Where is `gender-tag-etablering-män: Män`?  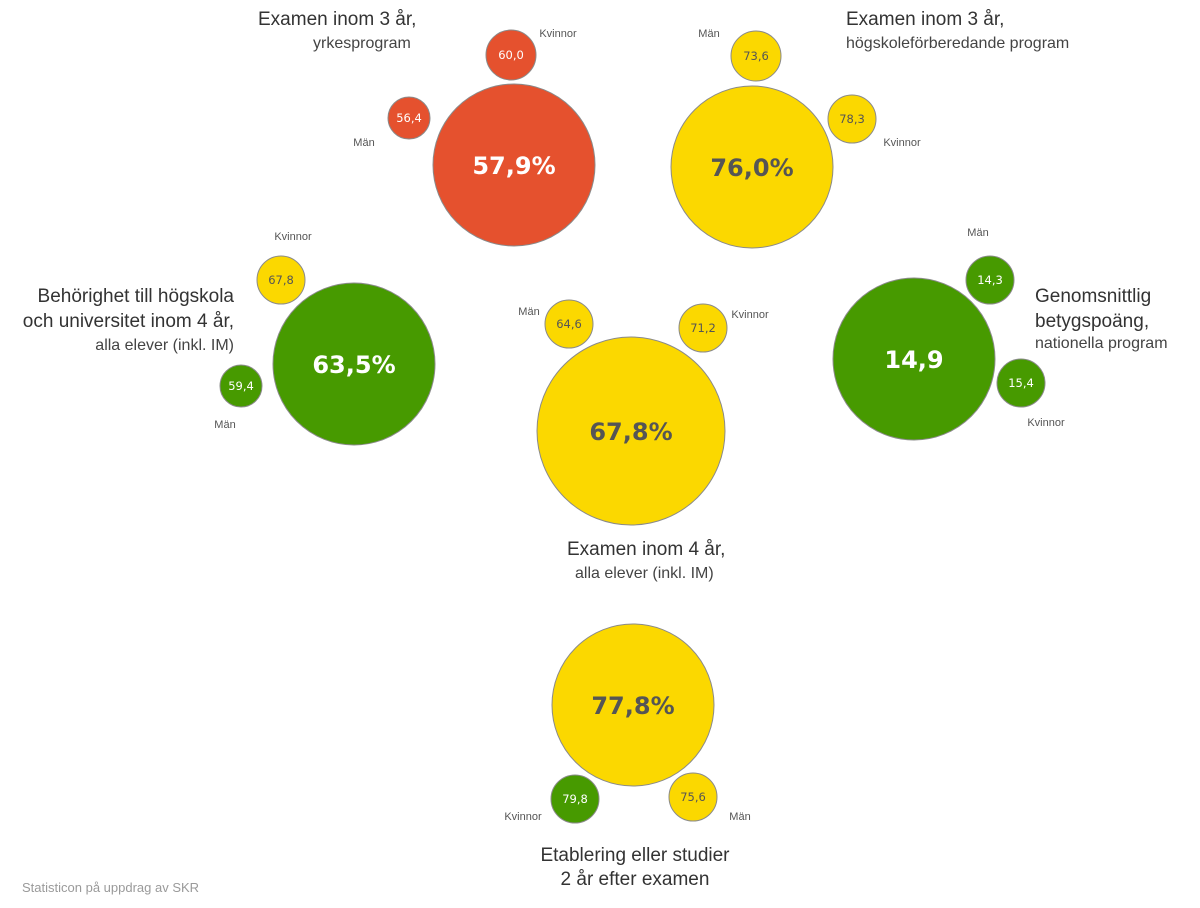
gender-tag-etablering-män: Män is located at coordinates (739, 817).